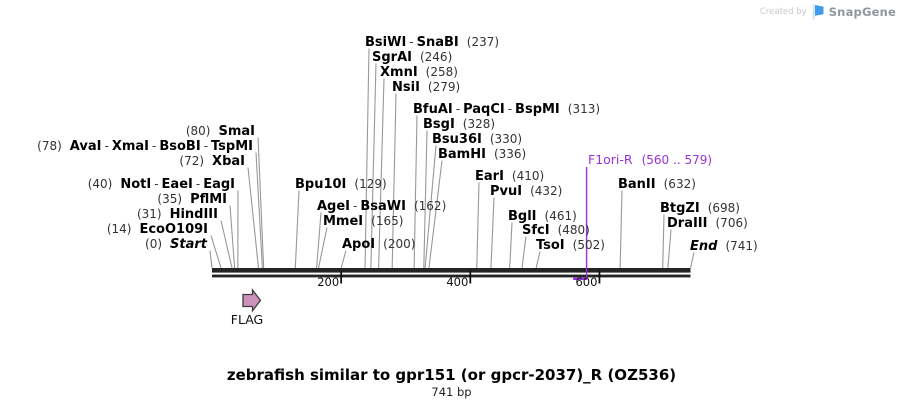  Describe the element at coordinates (542, 217) in the screenshot. I see `site-label-bgli: BglI (461)` at that location.